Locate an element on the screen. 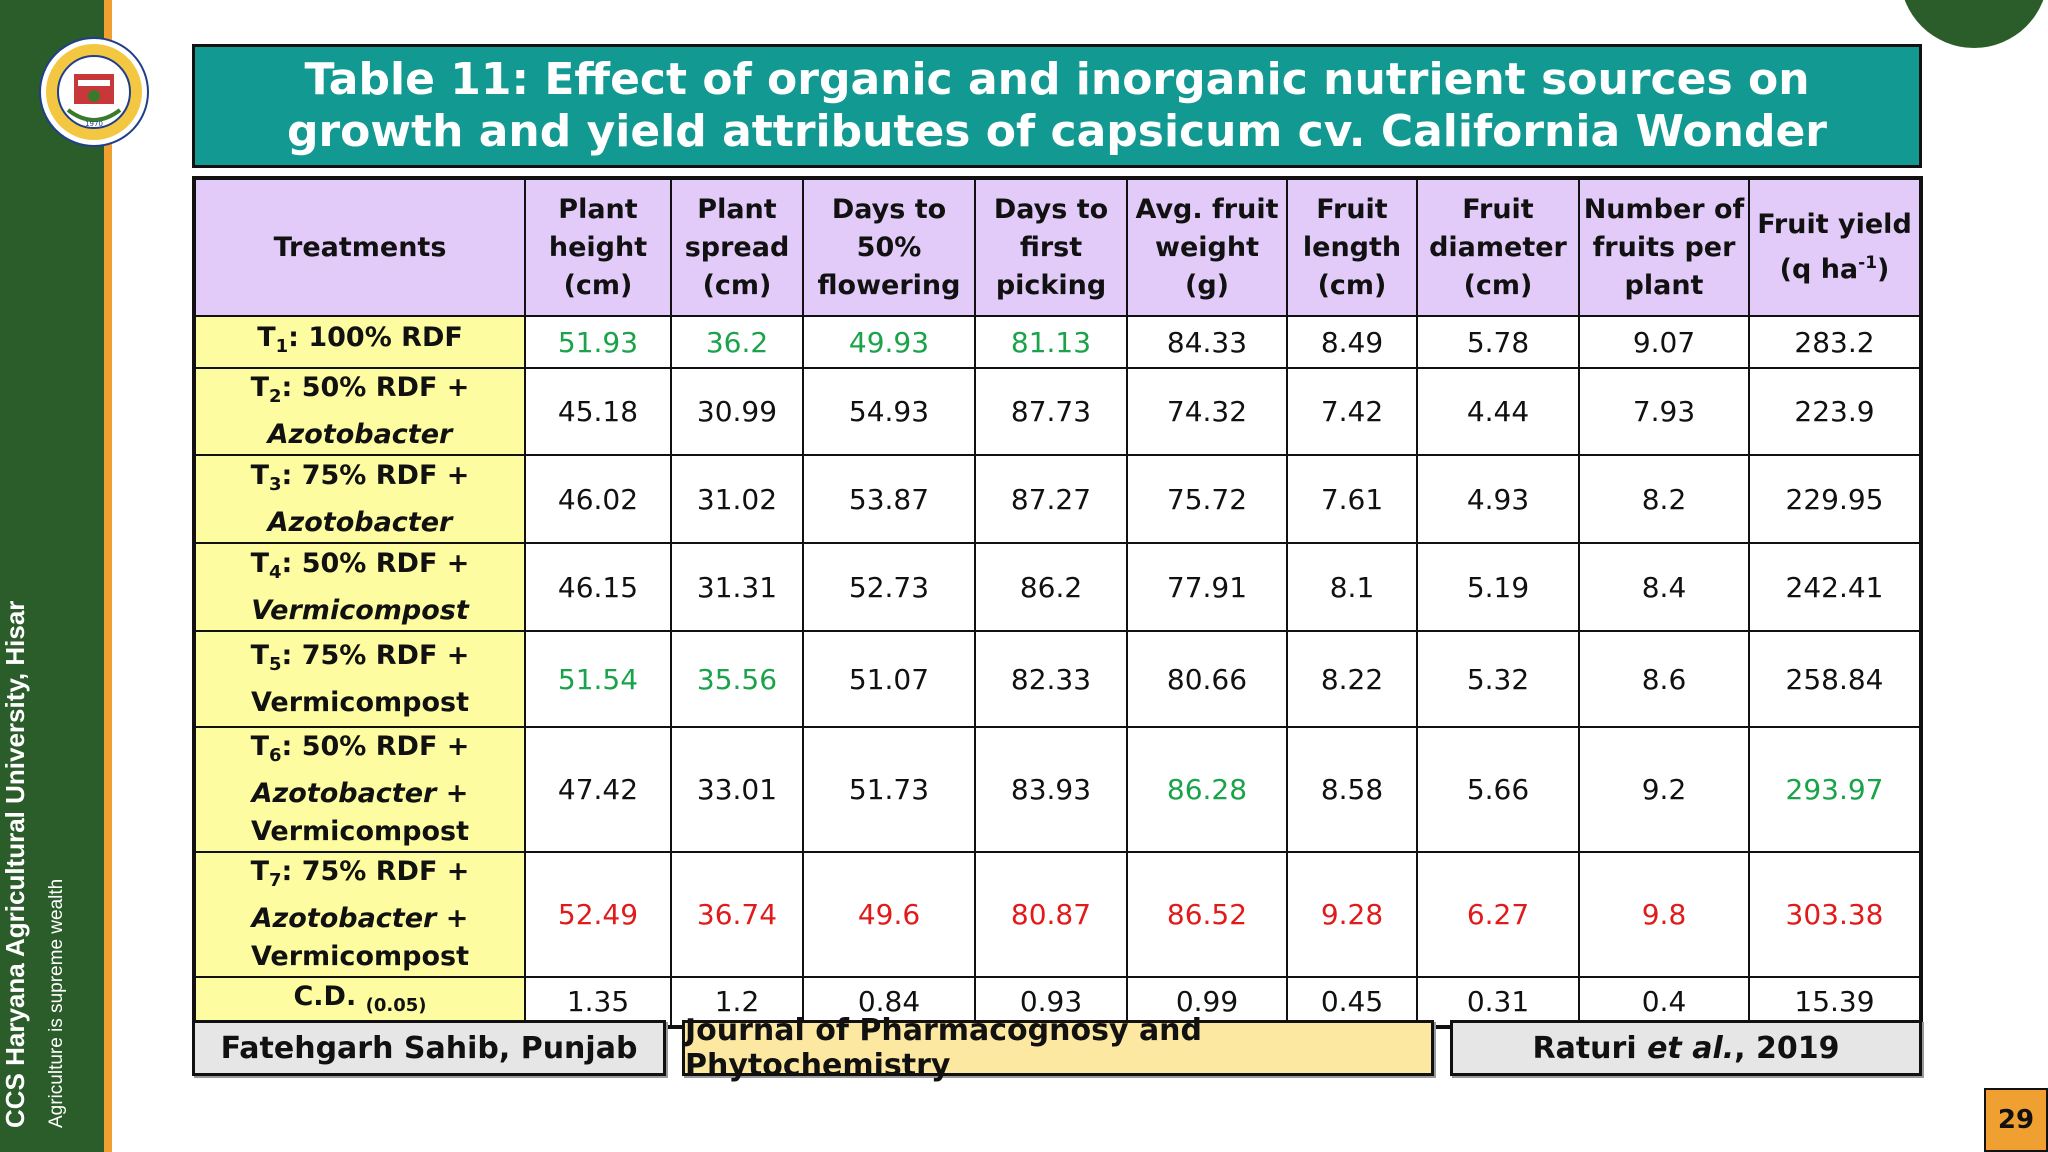 This screenshot has width=2048, height=1152. header-plant-height: Plant height (cm) is located at coordinates (598, 247).